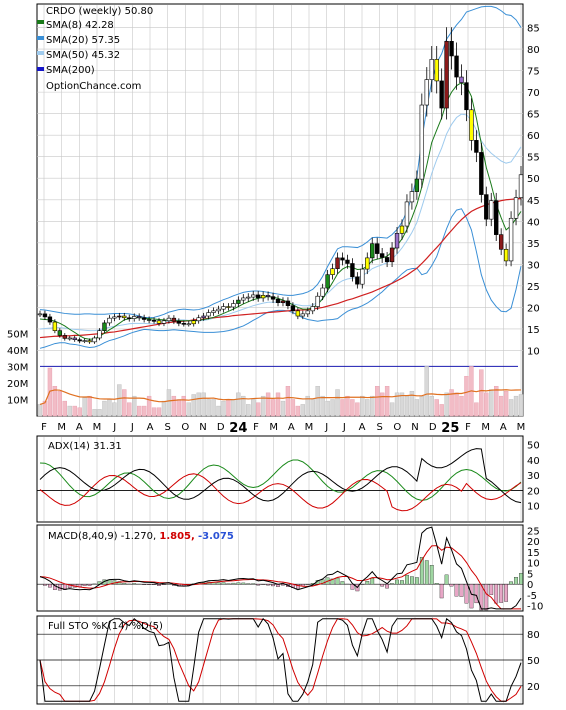 This screenshot has height=710, width=566. Describe the element at coordinates (40, 38) in the screenshot. I see `legend-swatch-sma20` at that location.